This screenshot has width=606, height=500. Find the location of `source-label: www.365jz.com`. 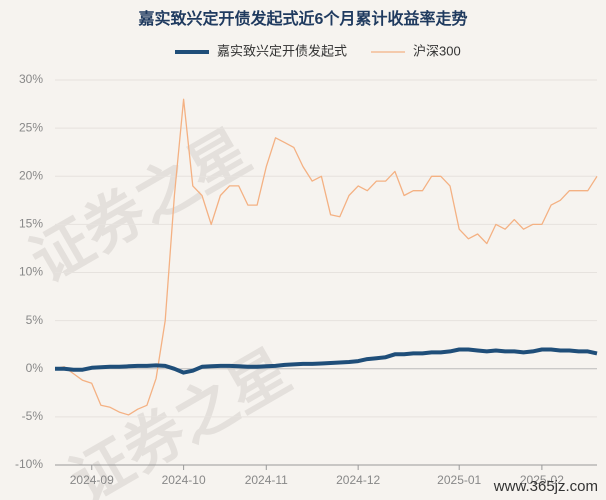

source-label: www.365jz.com is located at coordinates (545, 486).